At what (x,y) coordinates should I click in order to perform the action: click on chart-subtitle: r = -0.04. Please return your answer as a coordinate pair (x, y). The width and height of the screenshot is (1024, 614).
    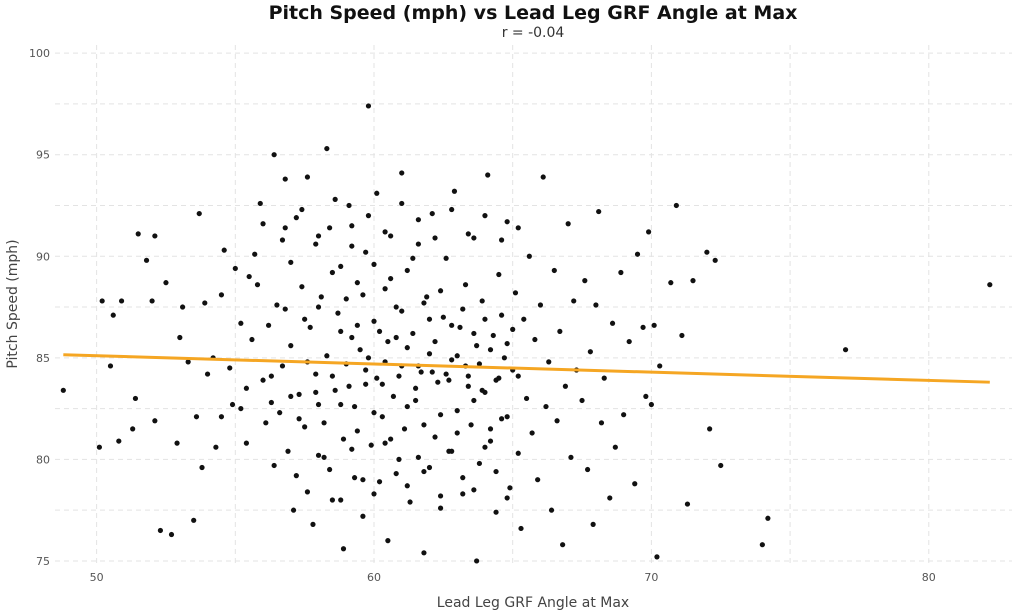
    Looking at the image, I should click on (533, 33).